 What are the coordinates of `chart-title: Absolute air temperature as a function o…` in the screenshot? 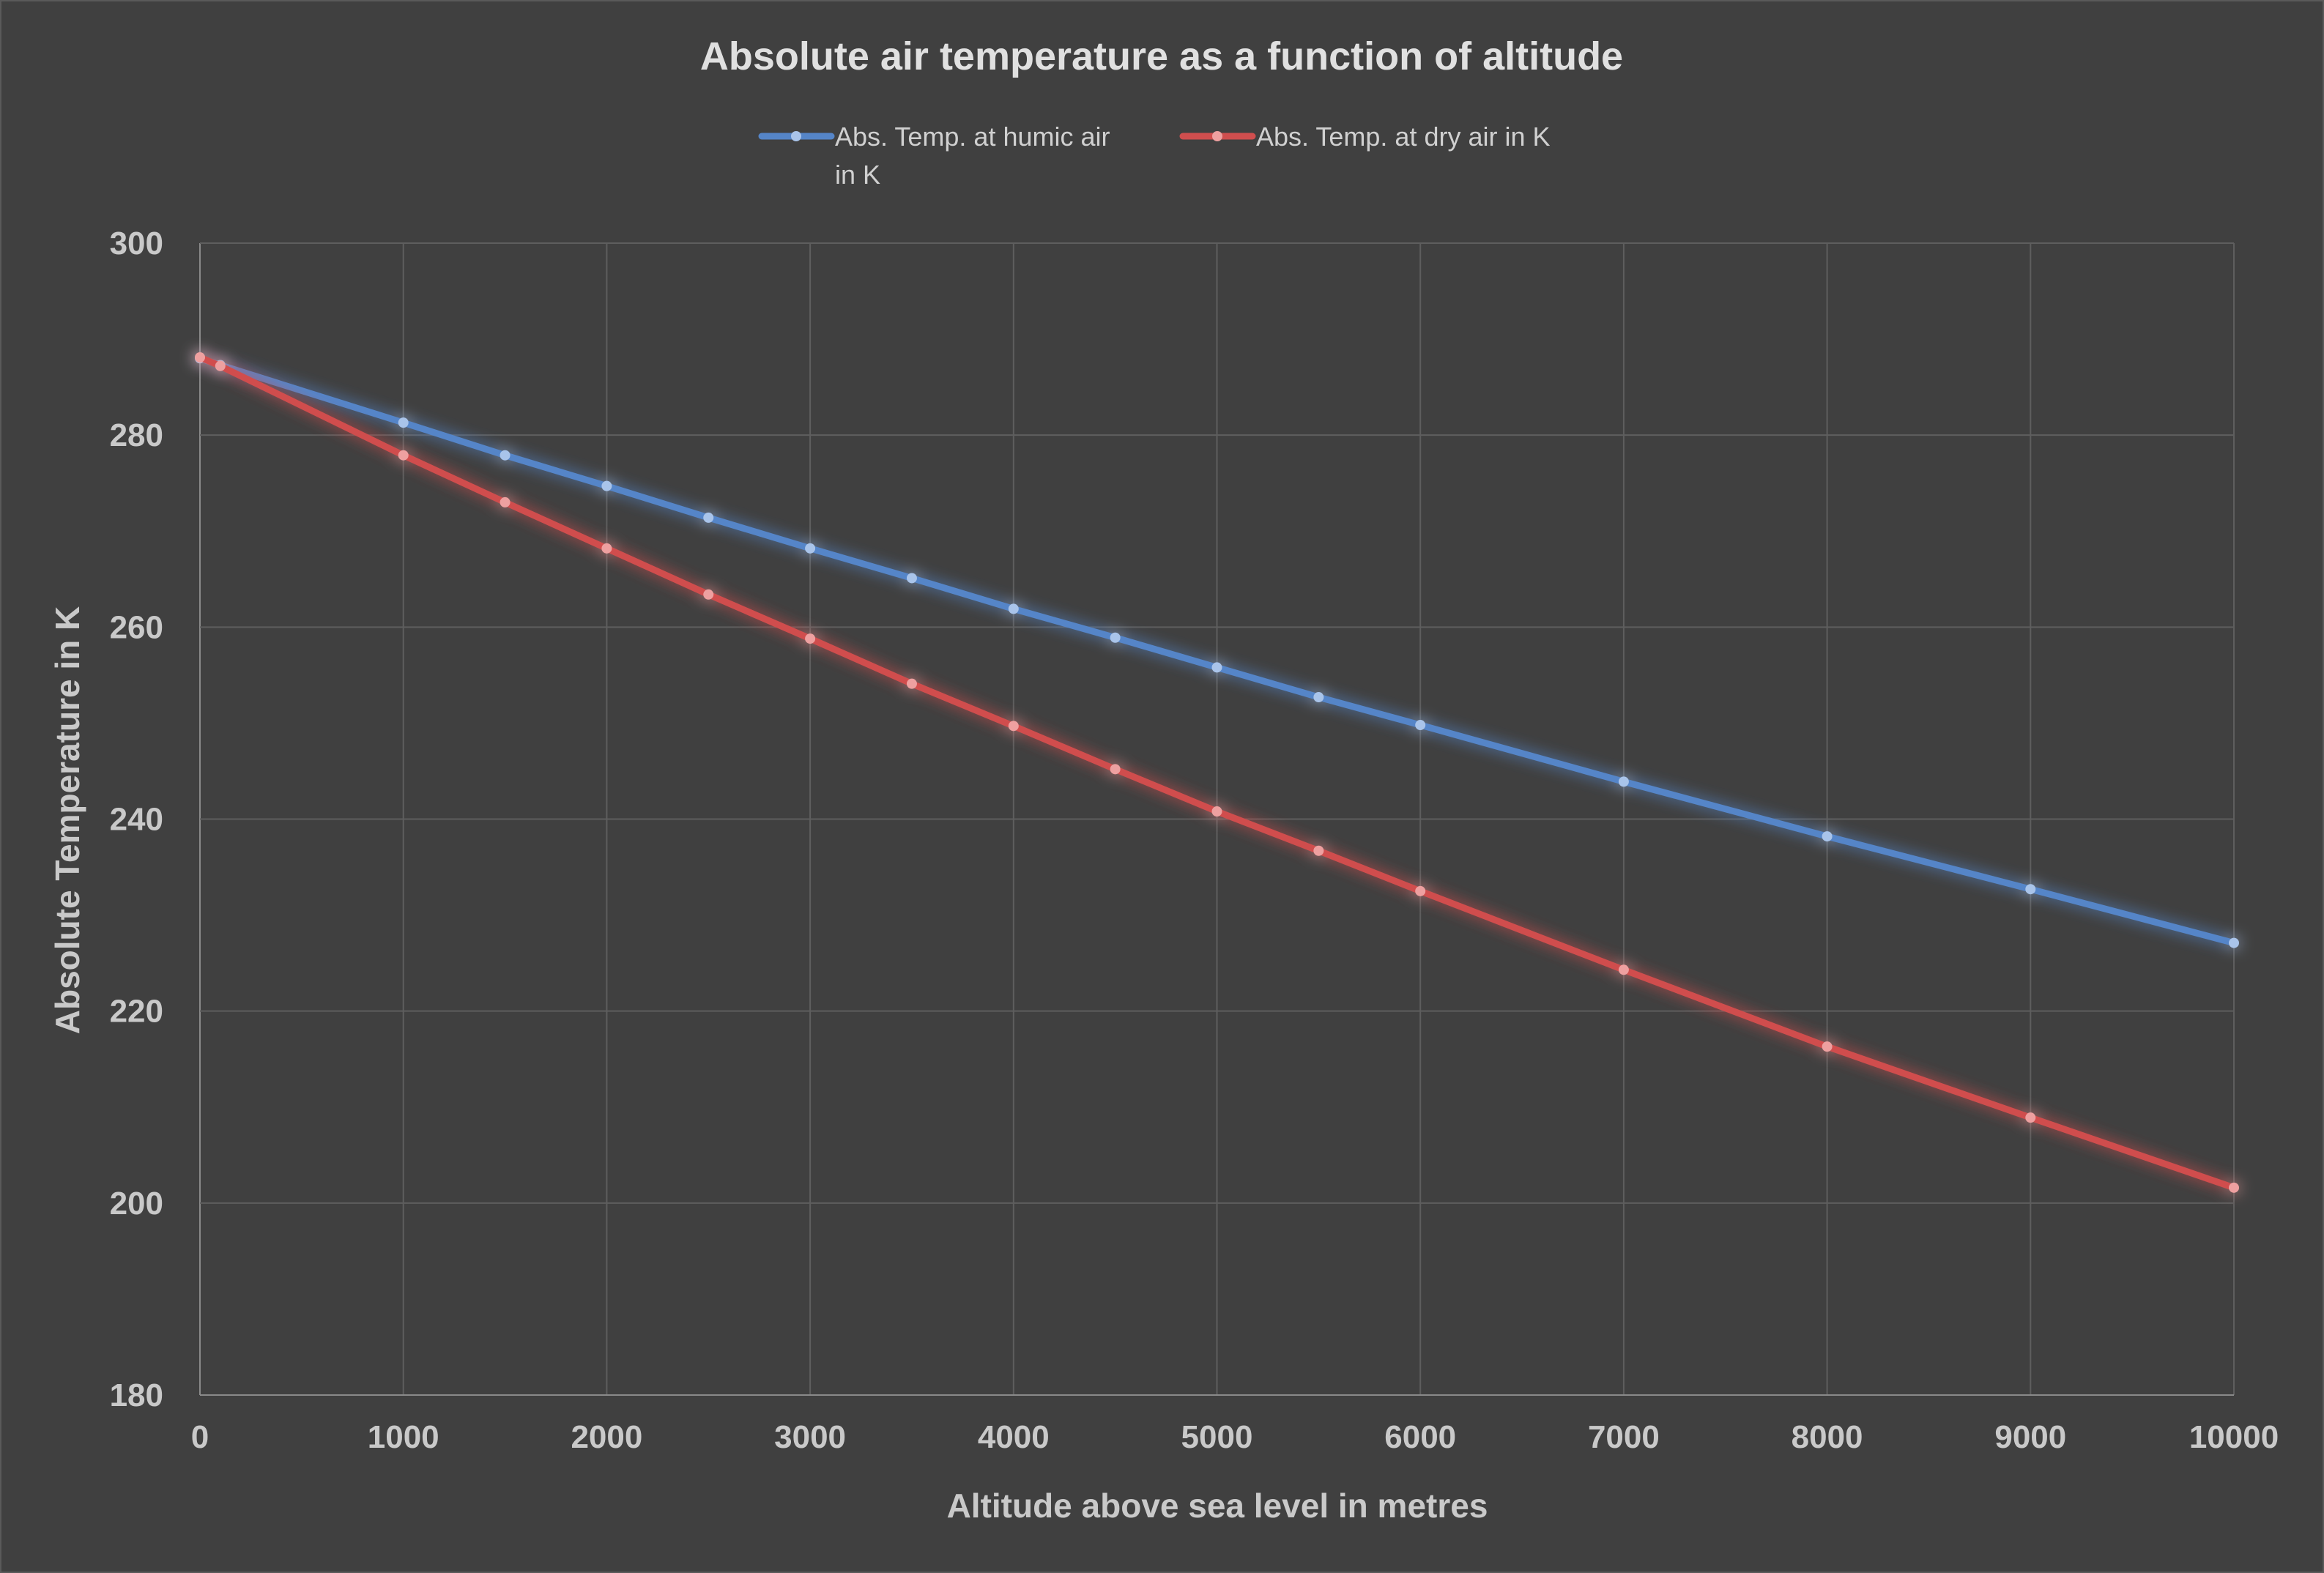 It's located at (1161, 56).